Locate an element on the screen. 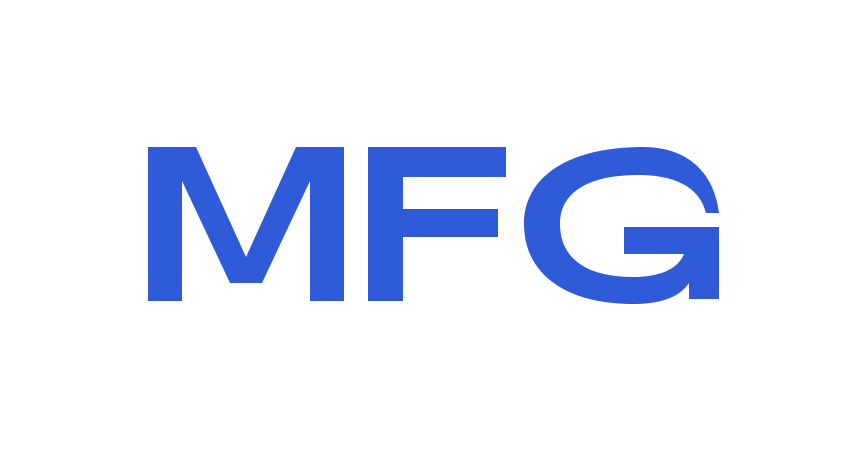 This screenshot has width=867, height=449. letter-f-shape is located at coordinates (437, 224).